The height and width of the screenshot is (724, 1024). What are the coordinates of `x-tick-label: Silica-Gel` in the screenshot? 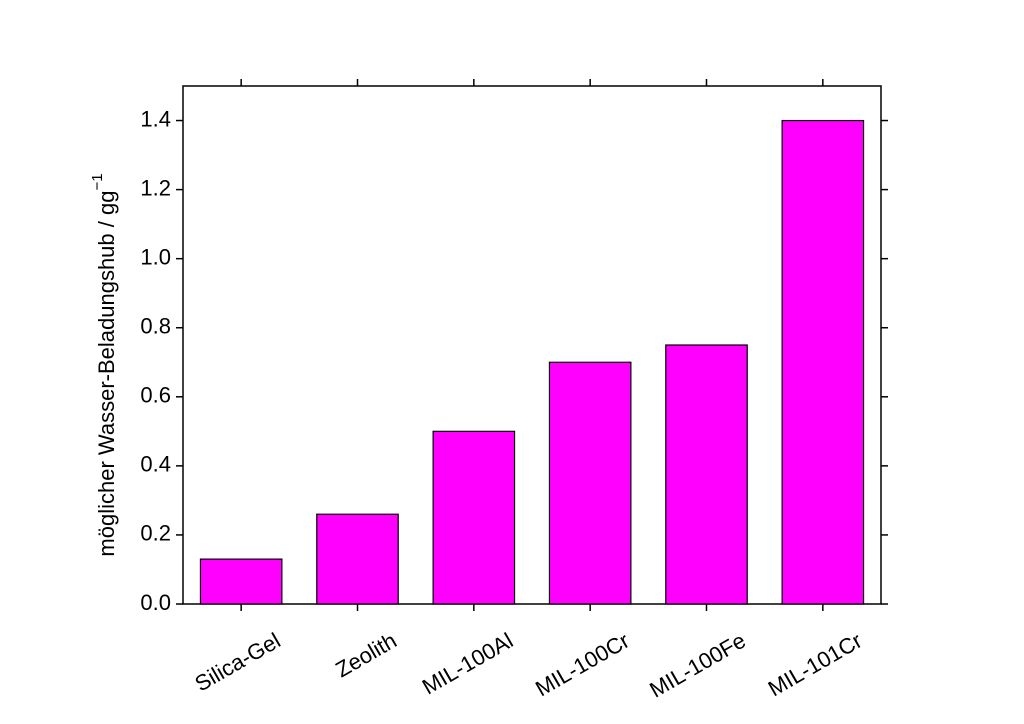 It's located at (238, 662).